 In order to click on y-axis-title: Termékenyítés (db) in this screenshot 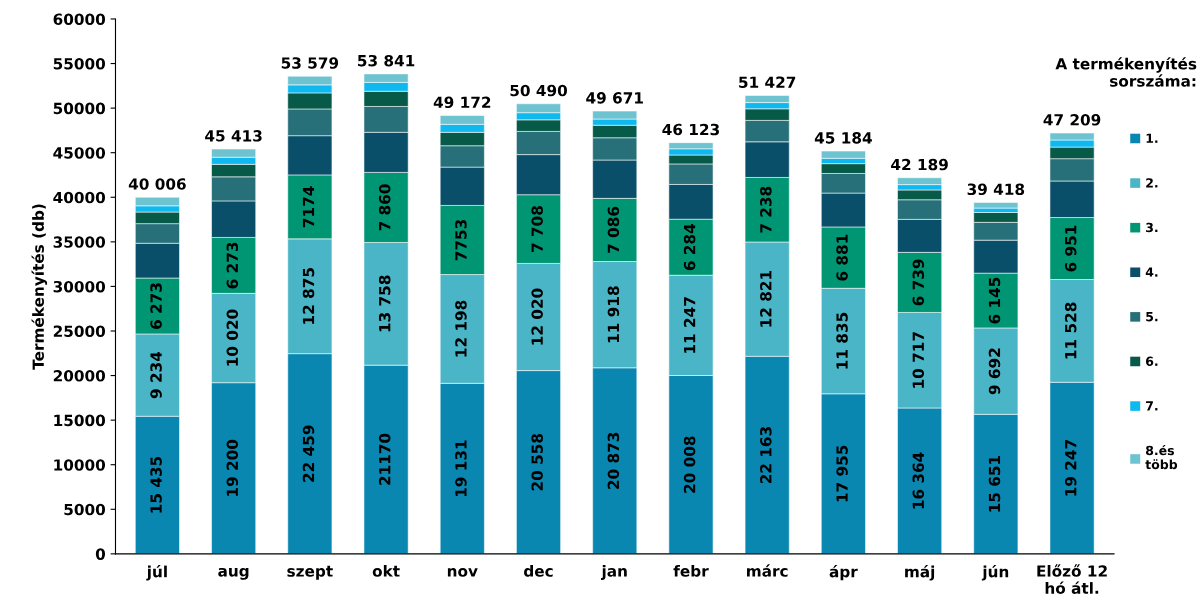, I will do `click(39, 287)`.